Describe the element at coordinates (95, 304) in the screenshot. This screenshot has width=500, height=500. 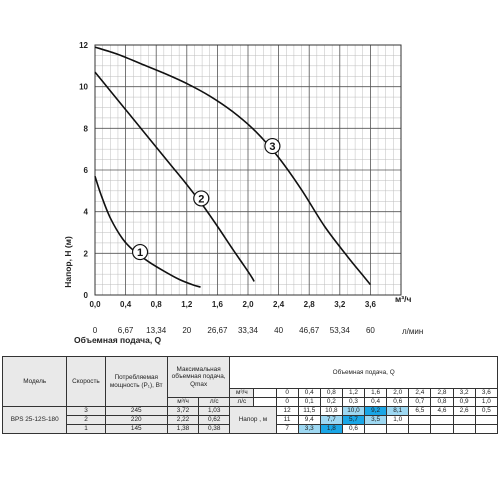
I see `x-tick-label: 0,0` at that location.